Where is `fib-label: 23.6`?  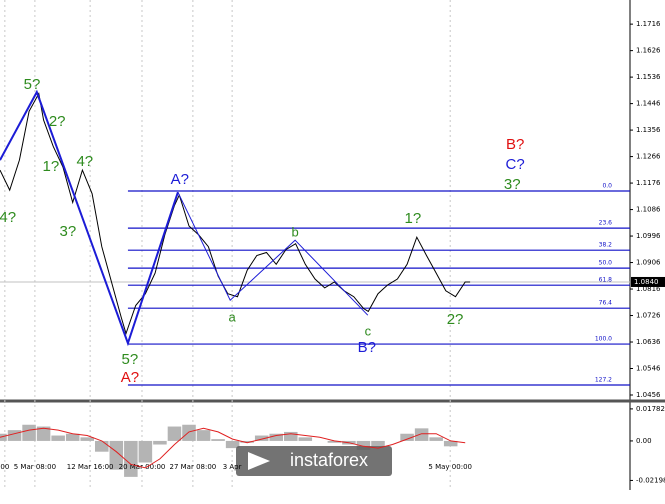 fib-label: 23.6 is located at coordinates (606, 223).